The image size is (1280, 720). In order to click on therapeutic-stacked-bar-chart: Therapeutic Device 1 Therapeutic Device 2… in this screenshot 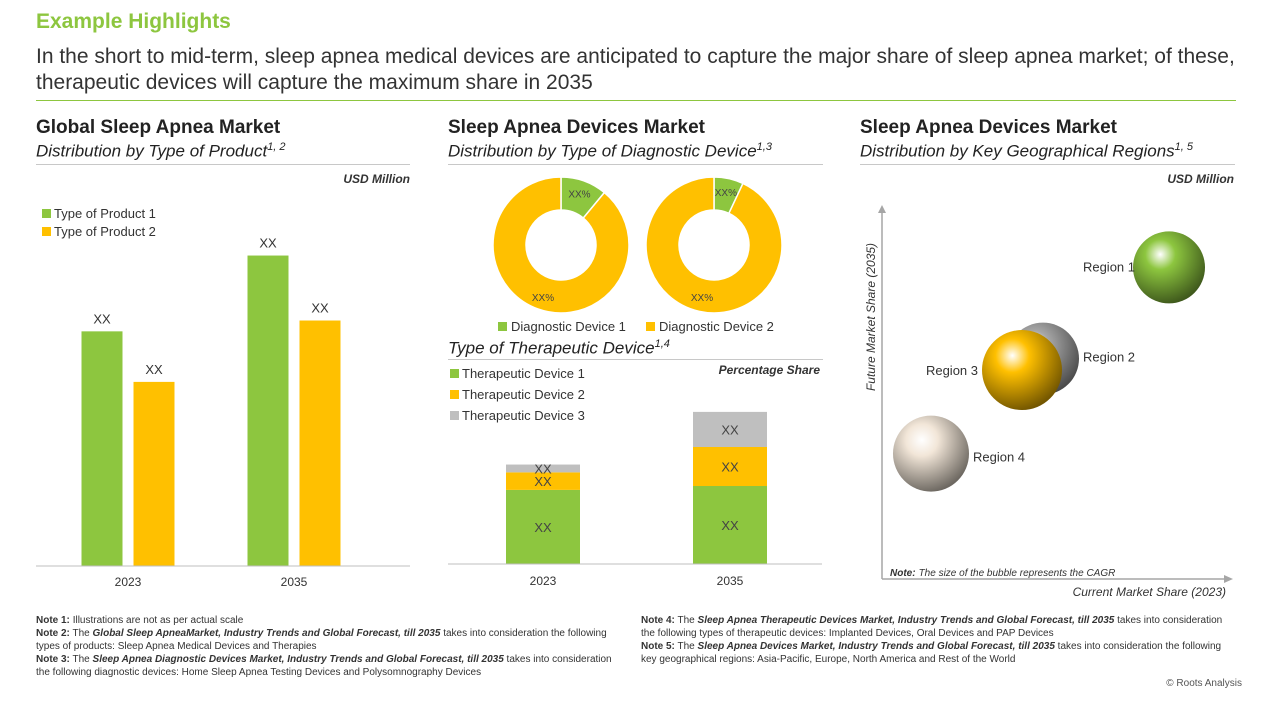, I will do `click(635, 477)`.